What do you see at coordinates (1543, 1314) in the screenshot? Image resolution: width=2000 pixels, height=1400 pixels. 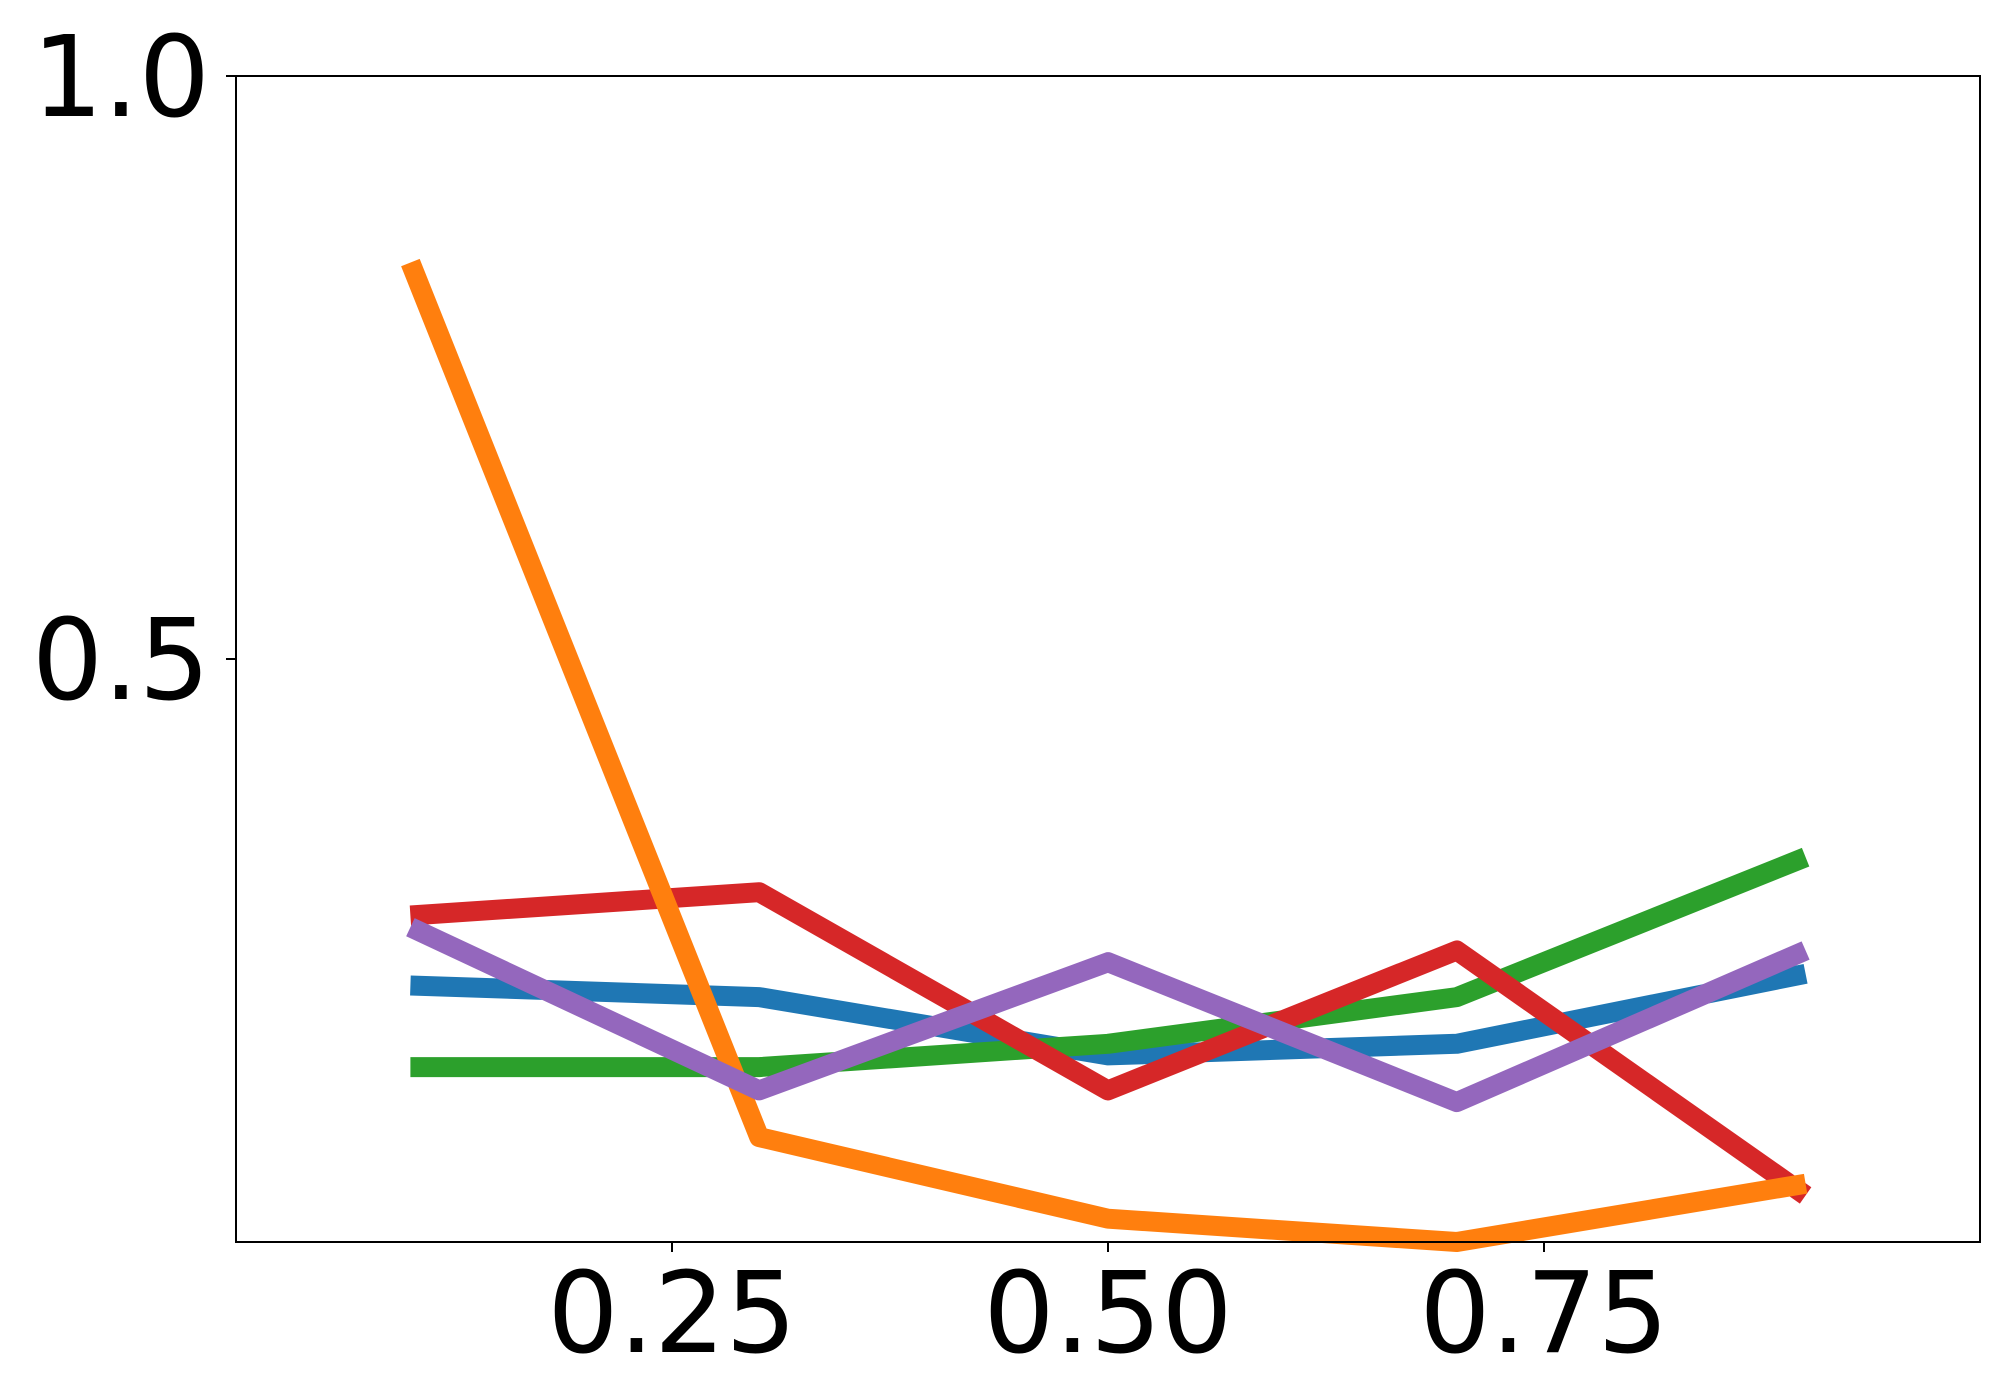 I see `x-tick-label: 0.75` at bounding box center [1543, 1314].